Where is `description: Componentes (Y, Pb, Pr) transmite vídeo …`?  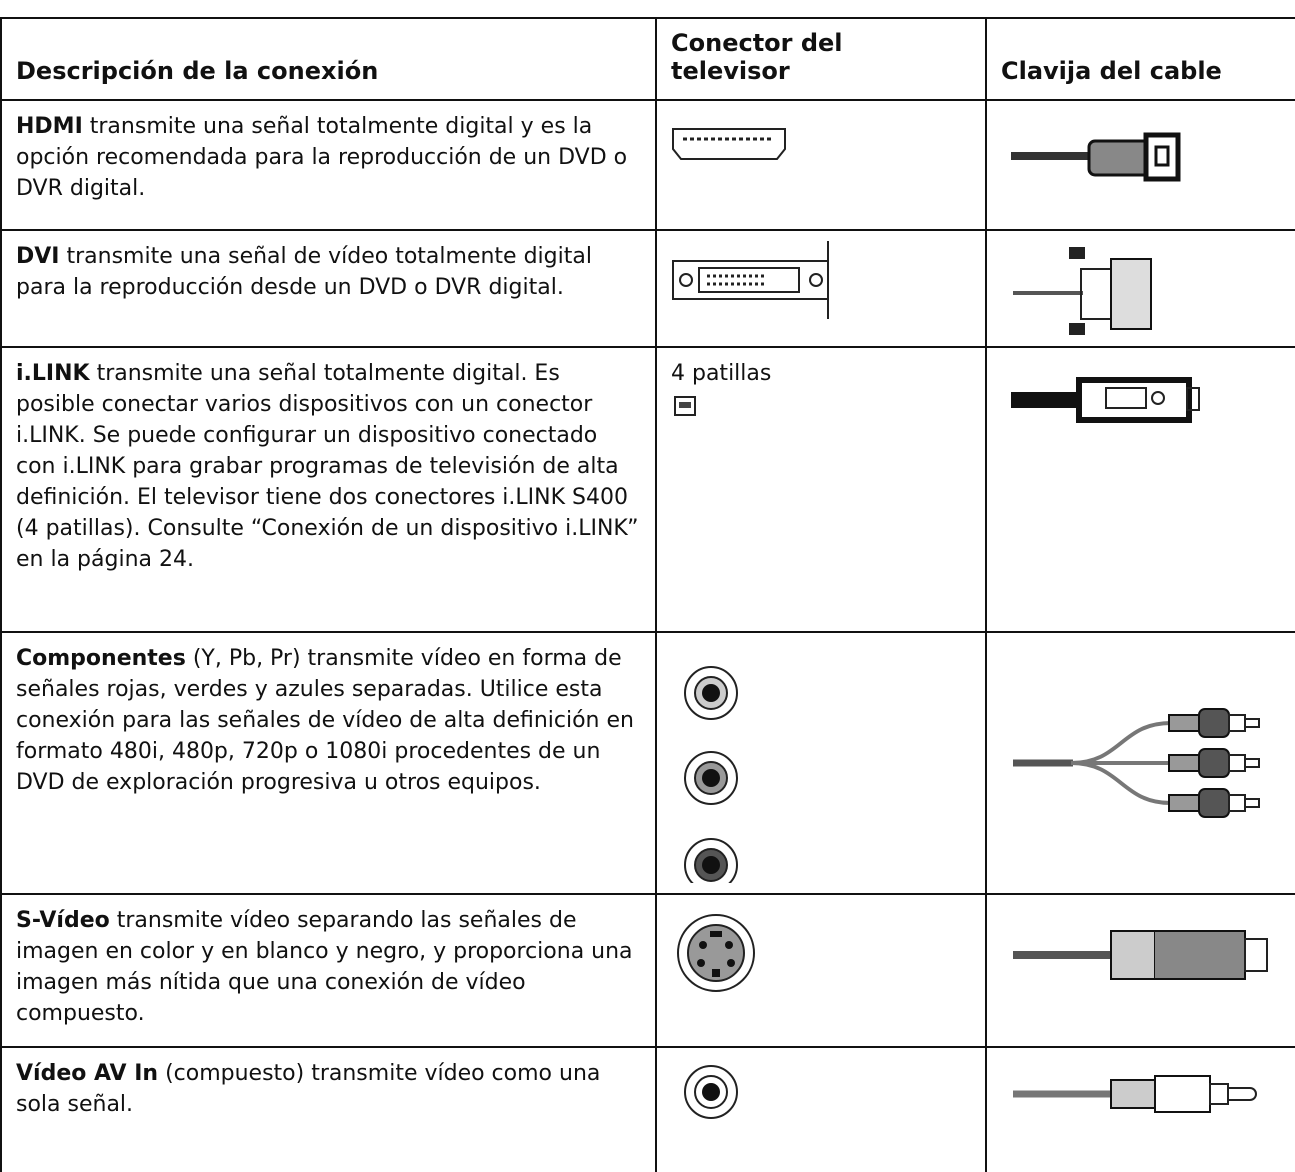 description: Componentes (Y, Pb, Pr) transmite vídeo … is located at coordinates (328, 763).